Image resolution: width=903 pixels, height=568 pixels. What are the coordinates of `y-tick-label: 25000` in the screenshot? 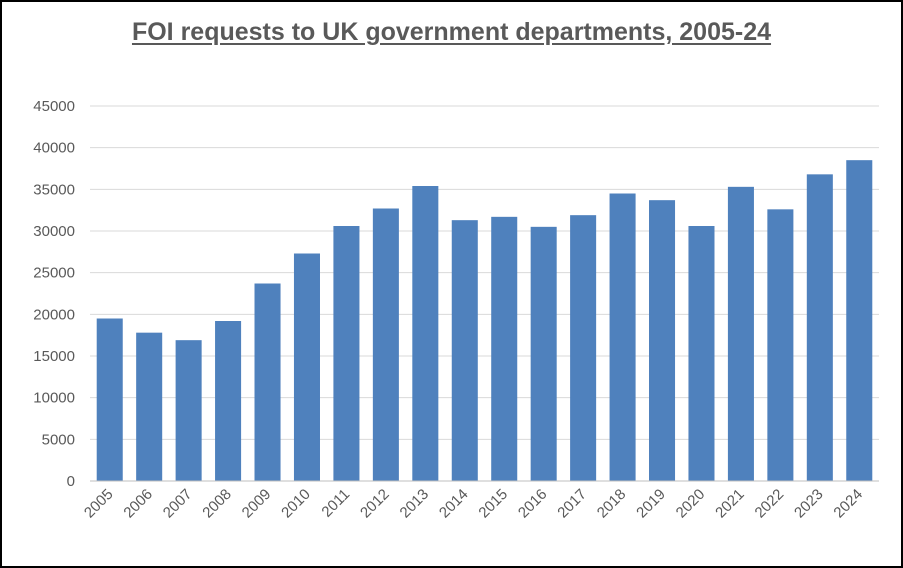 It's located at (54, 273).